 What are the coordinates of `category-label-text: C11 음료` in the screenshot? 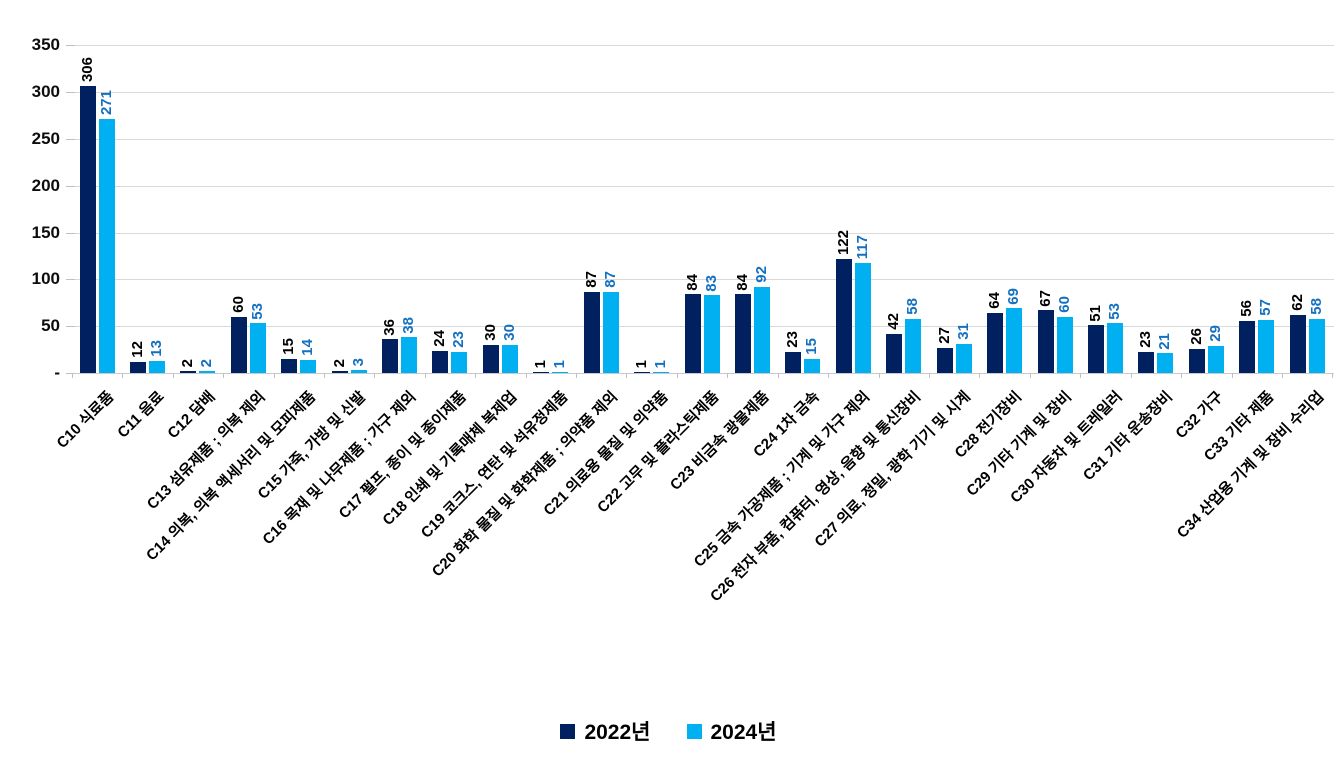 It's located at (141, 415).